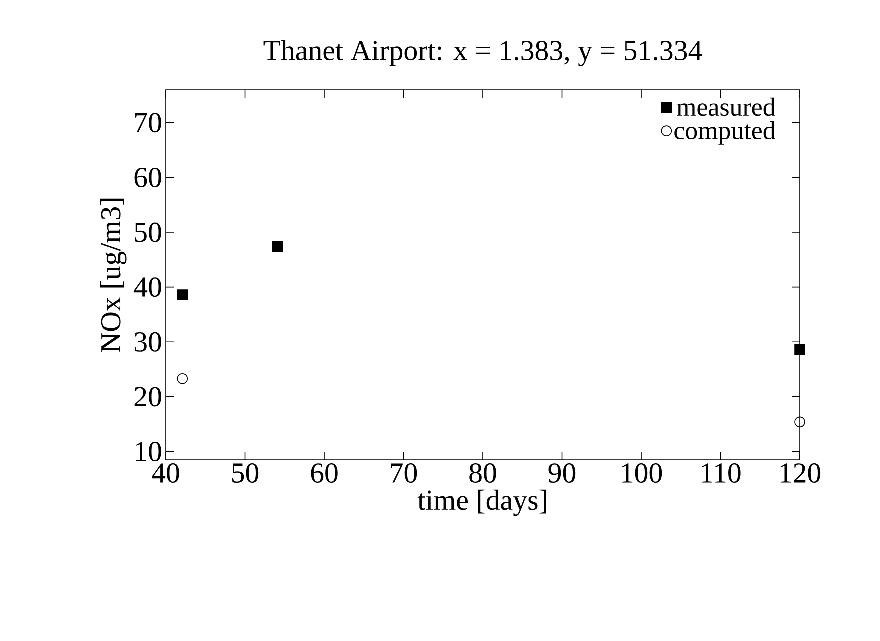 The height and width of the screenshot is (641, 880). I want to click on legend-label: computed, so click(725, 133).